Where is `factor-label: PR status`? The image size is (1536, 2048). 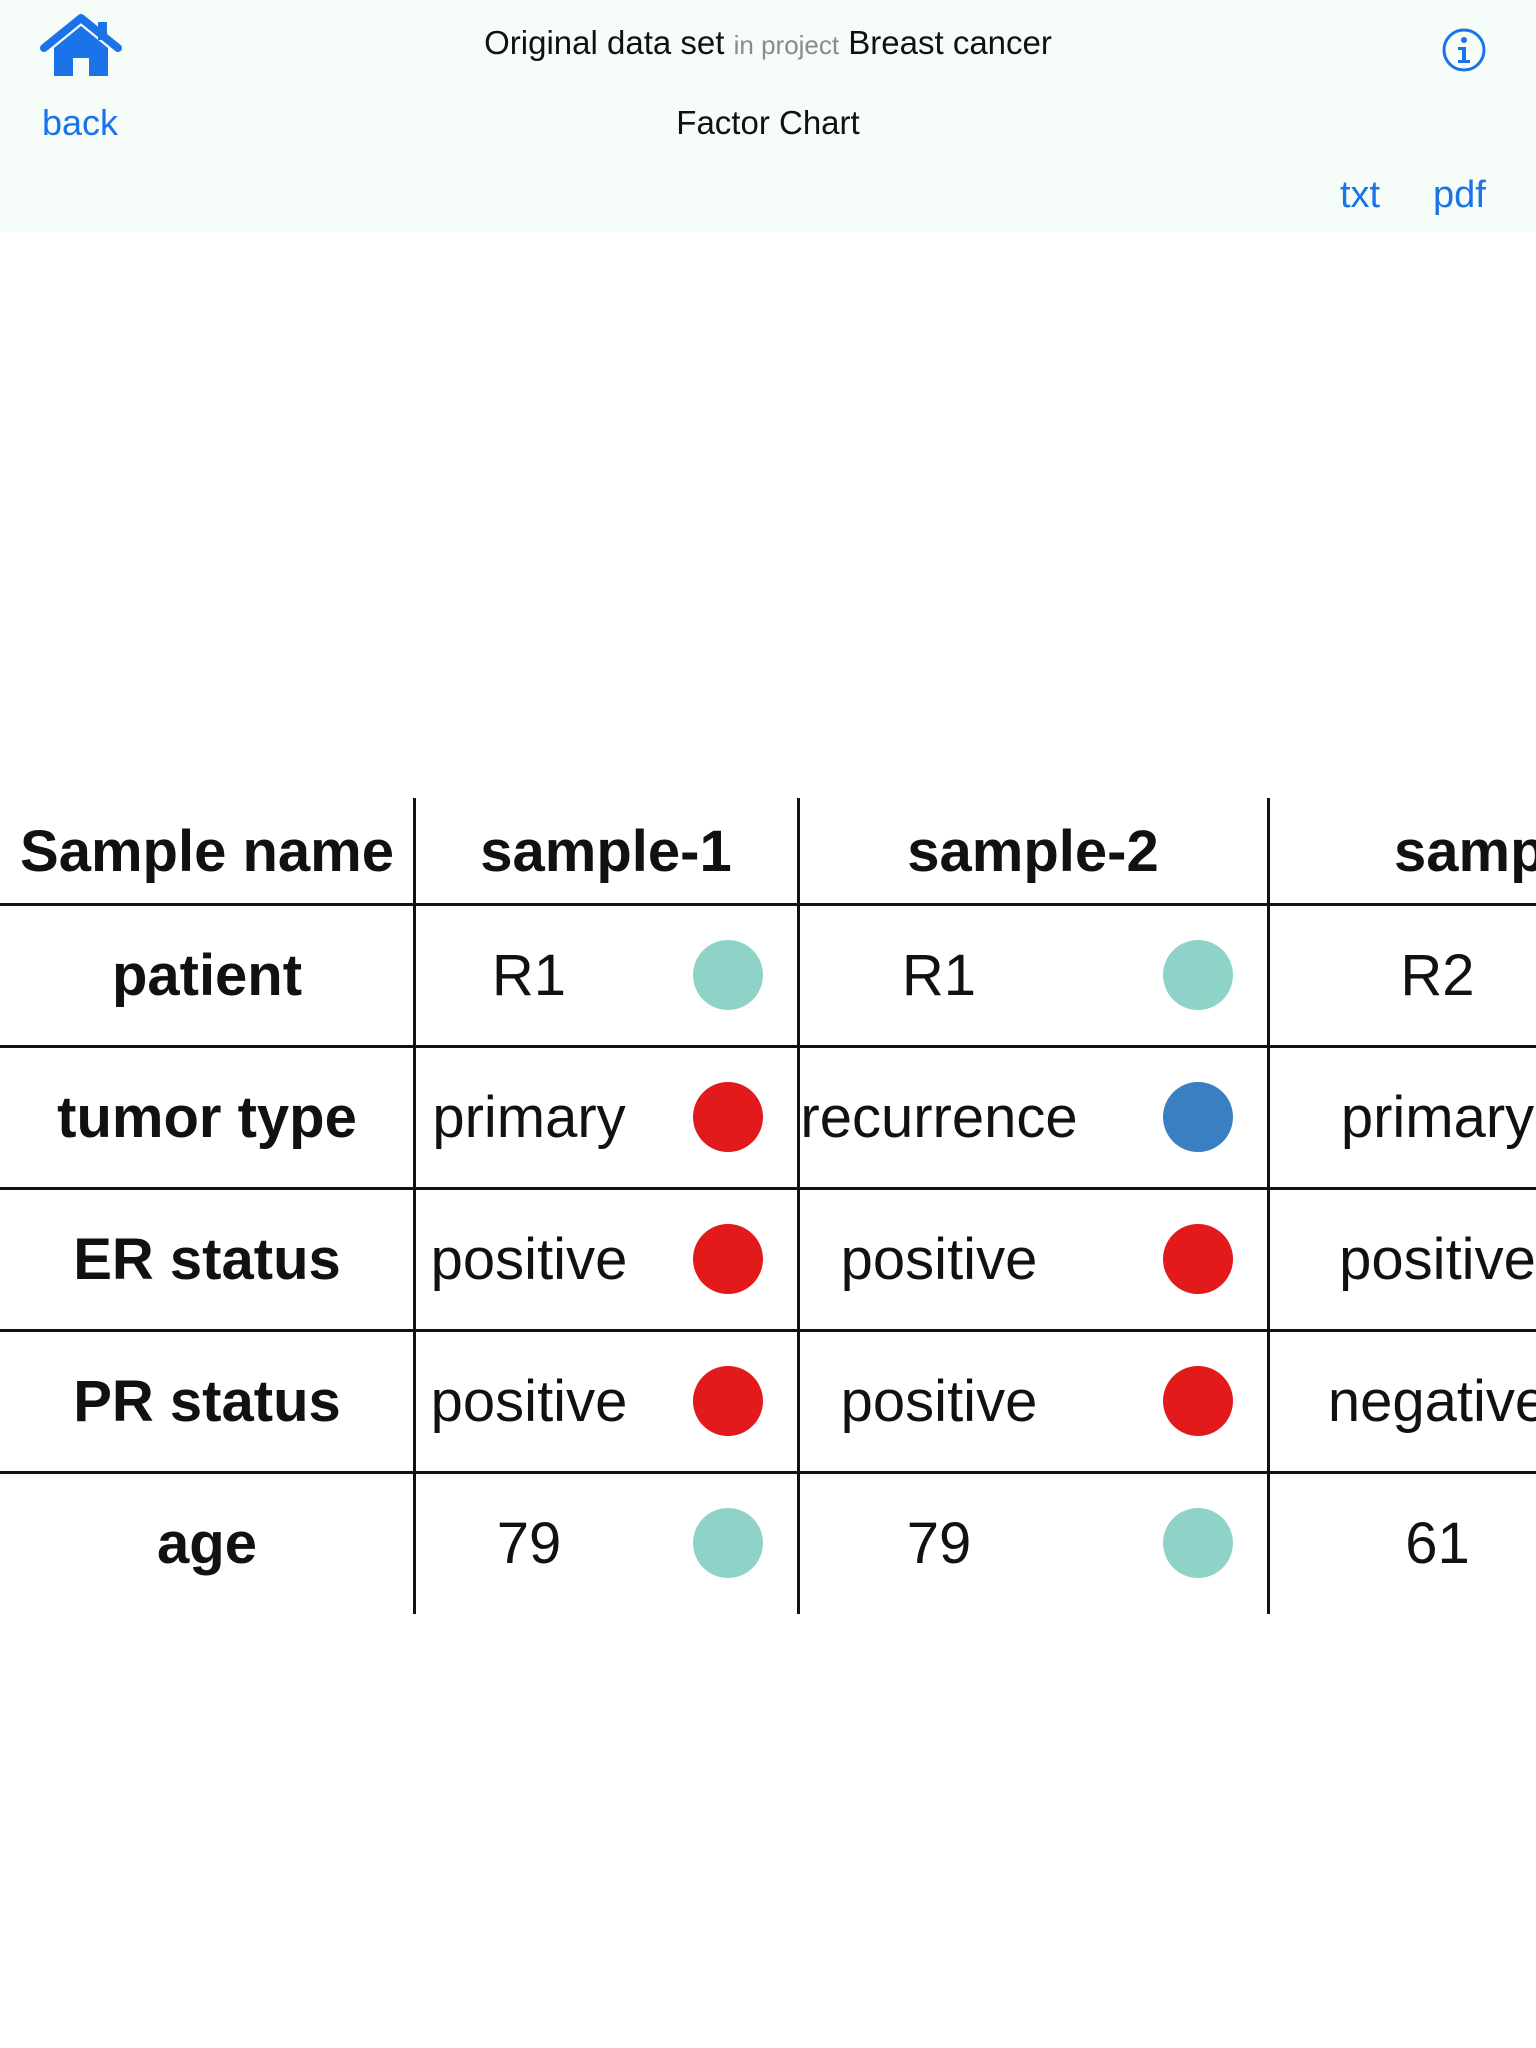 factor-label: PR status is located at coordinates (207, 1401).